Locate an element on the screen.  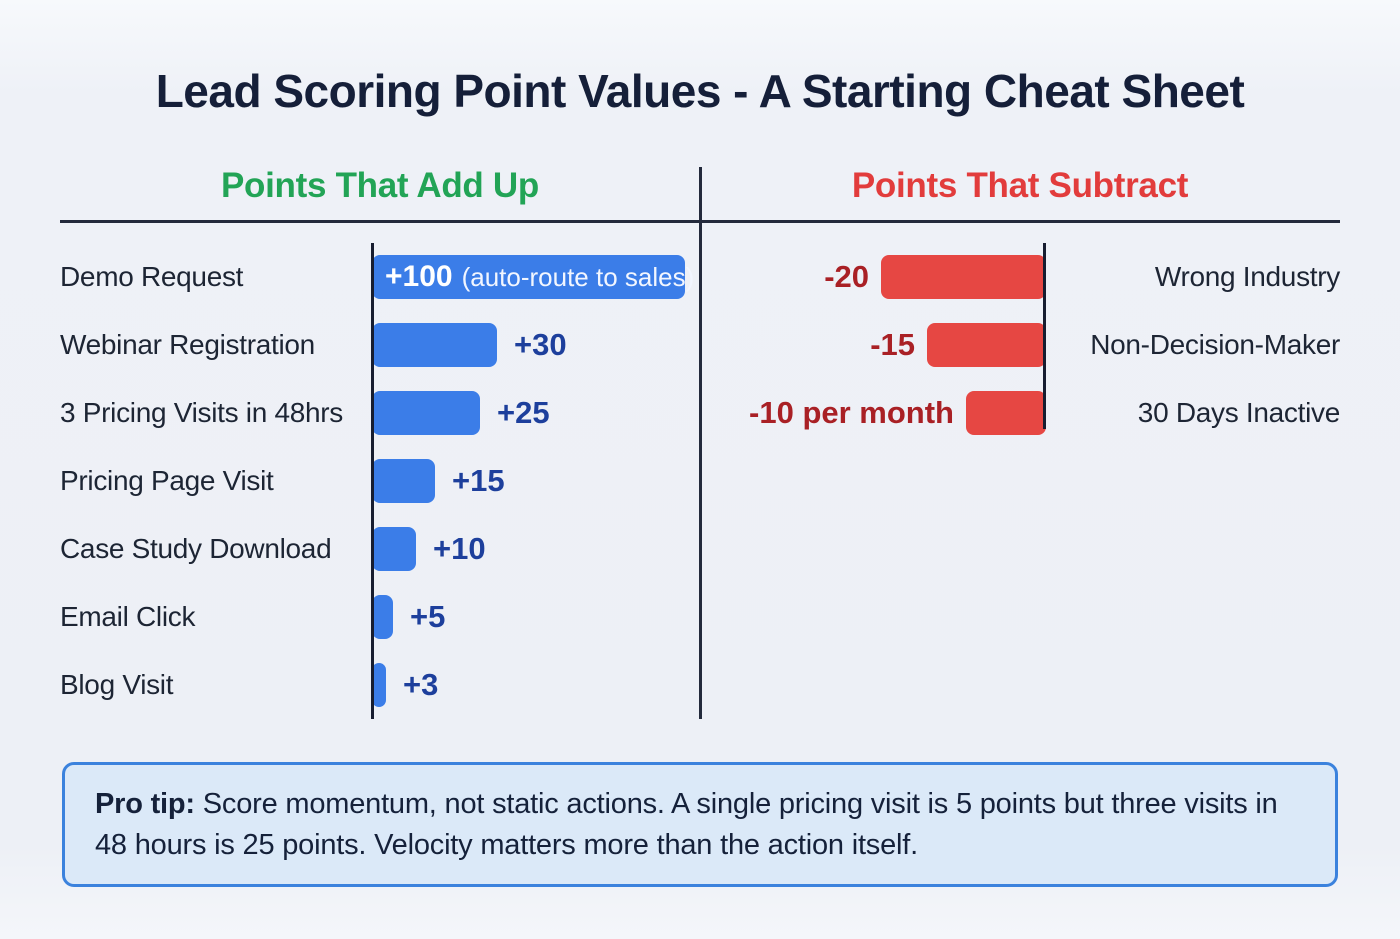
positive-bar-row: Webinar Registration +30 is located at coordinates (380, 345).